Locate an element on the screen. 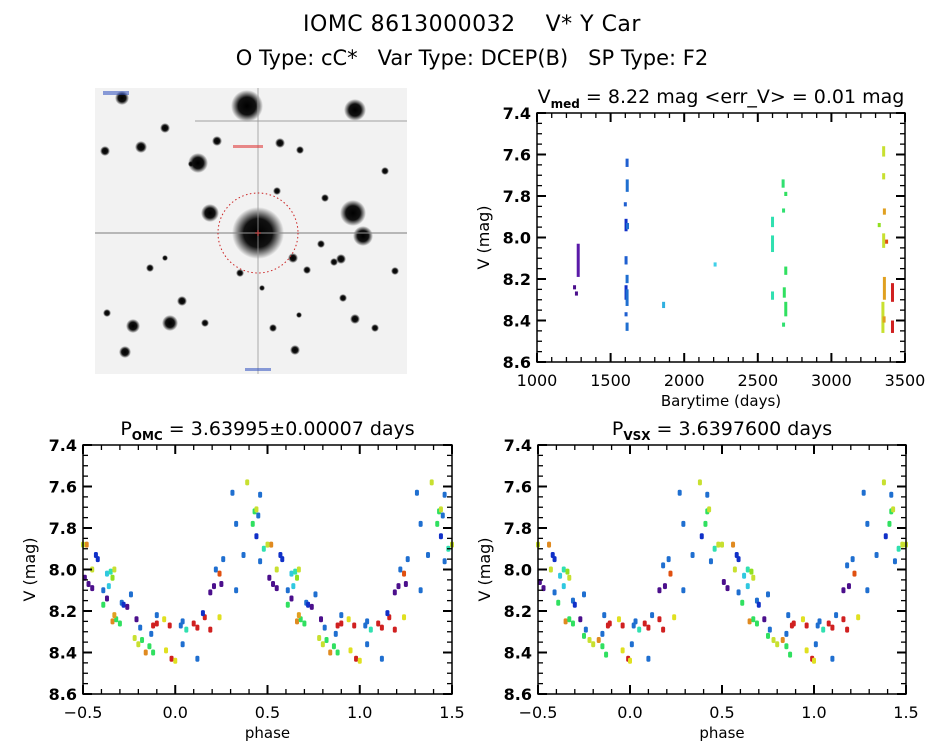 Image resolution: width=944 pixels, height=747 pixels. y-tick-label: 8.2 is located at coordinates (518, 611).